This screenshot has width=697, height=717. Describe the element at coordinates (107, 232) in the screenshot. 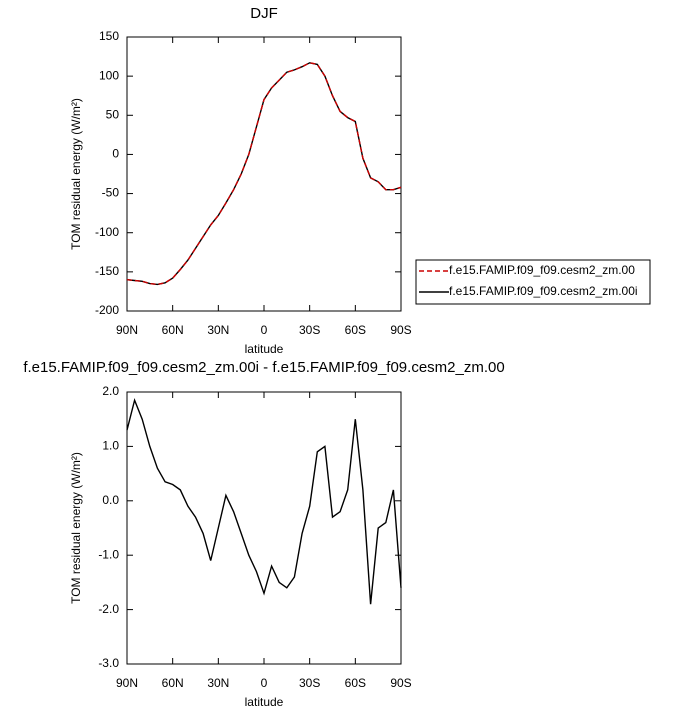

I see `y-tick-label: -100` at that location.